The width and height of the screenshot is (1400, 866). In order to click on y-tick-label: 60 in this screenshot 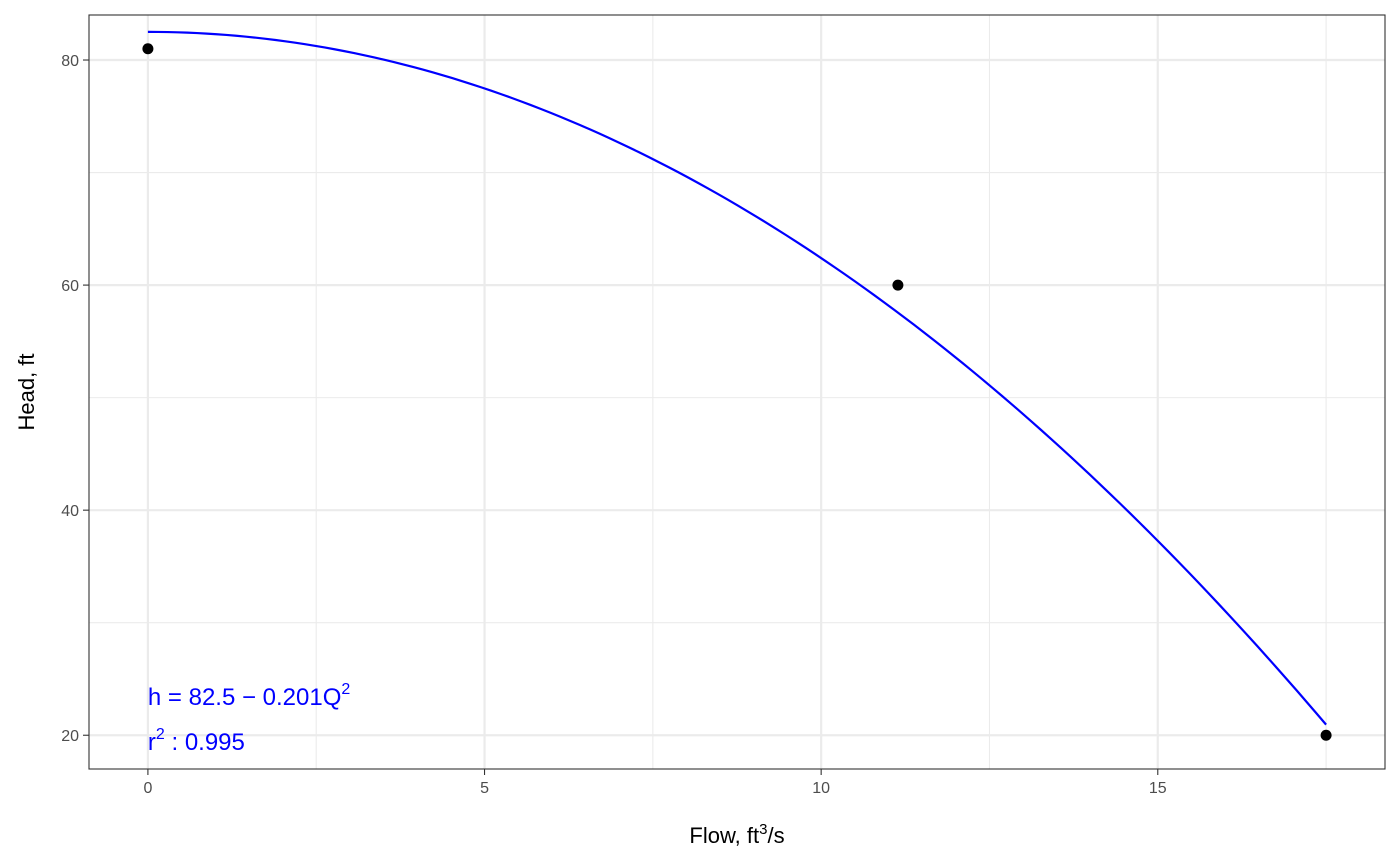, I will do `click(70, 286)`.